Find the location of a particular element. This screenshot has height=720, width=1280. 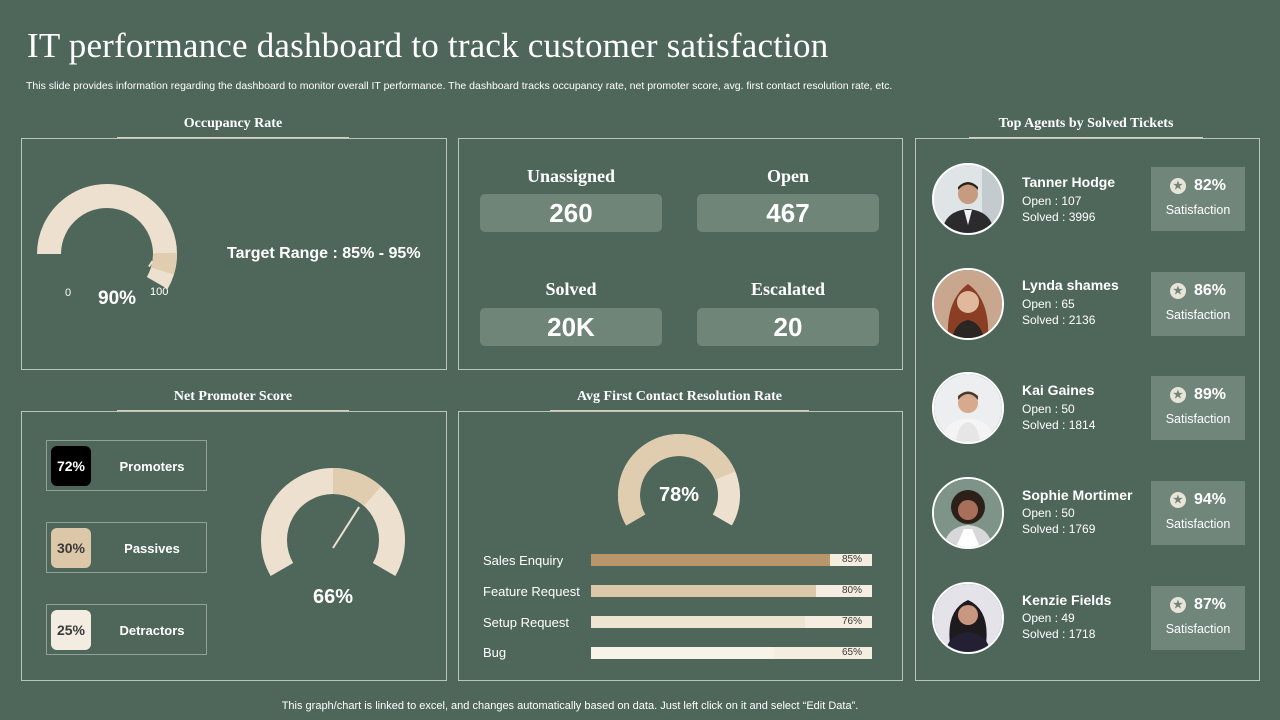

agent-name: Kai Gaines is located at coordinates (1058, 390).